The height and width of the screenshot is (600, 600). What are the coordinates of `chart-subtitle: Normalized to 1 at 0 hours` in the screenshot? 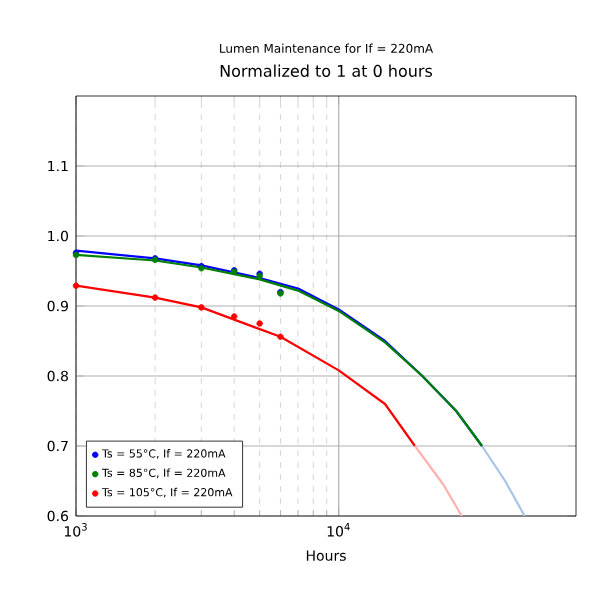 It's located at (326, 70).